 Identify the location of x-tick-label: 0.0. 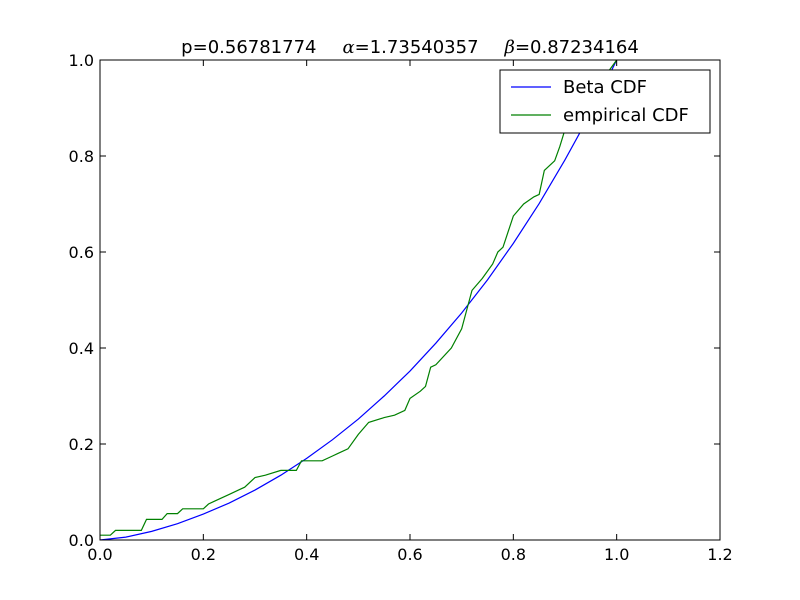
(99, 554).